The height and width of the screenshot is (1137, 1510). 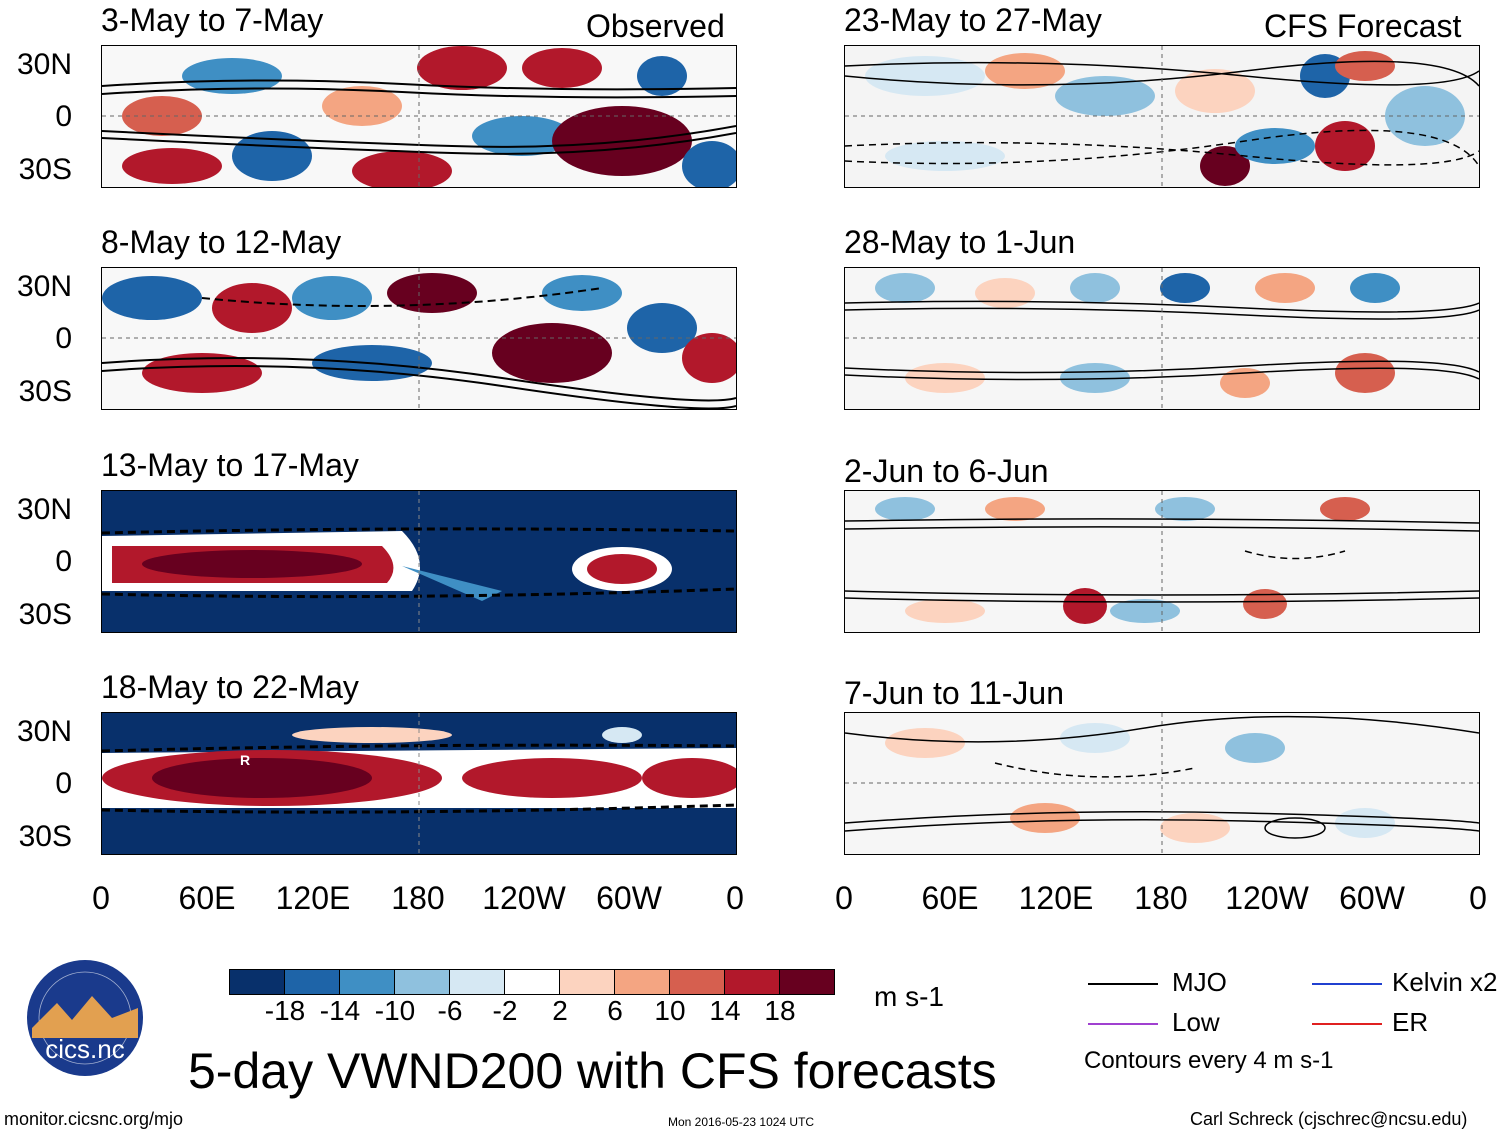 I want to click on panel-title-right-1: 23-May to 27-May, so click(x=973, y=20).